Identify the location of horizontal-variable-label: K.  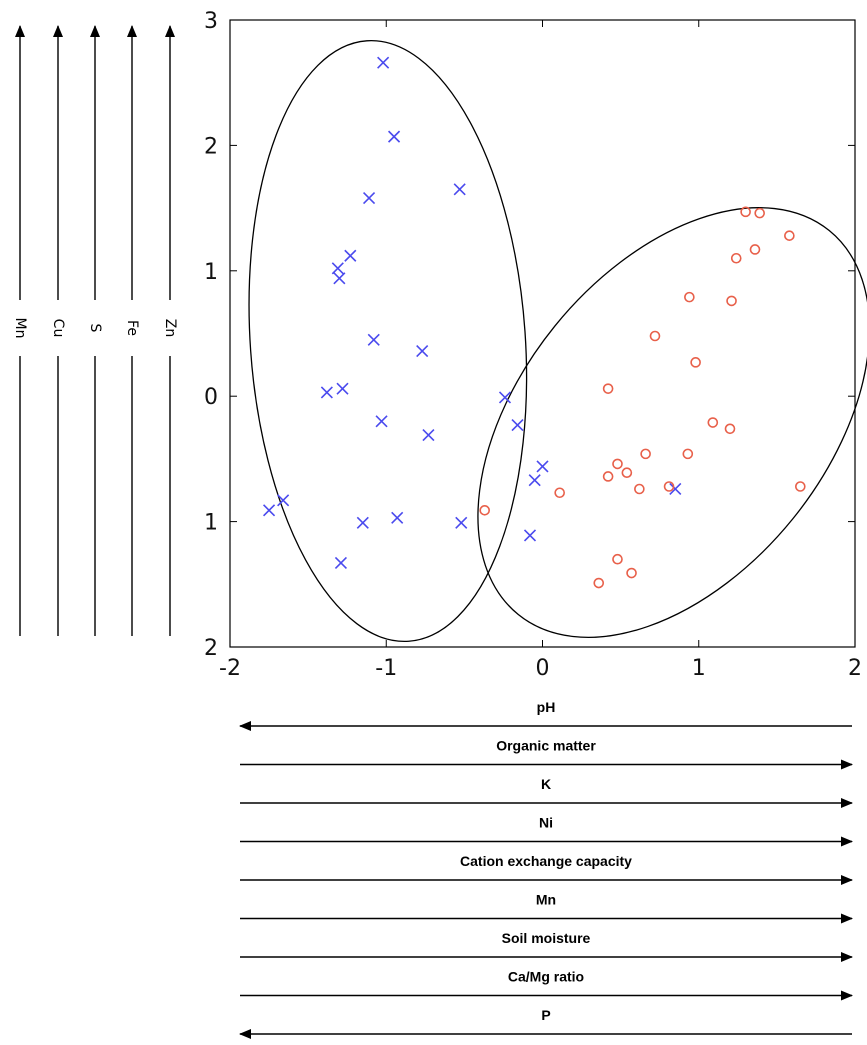
(546, 784).